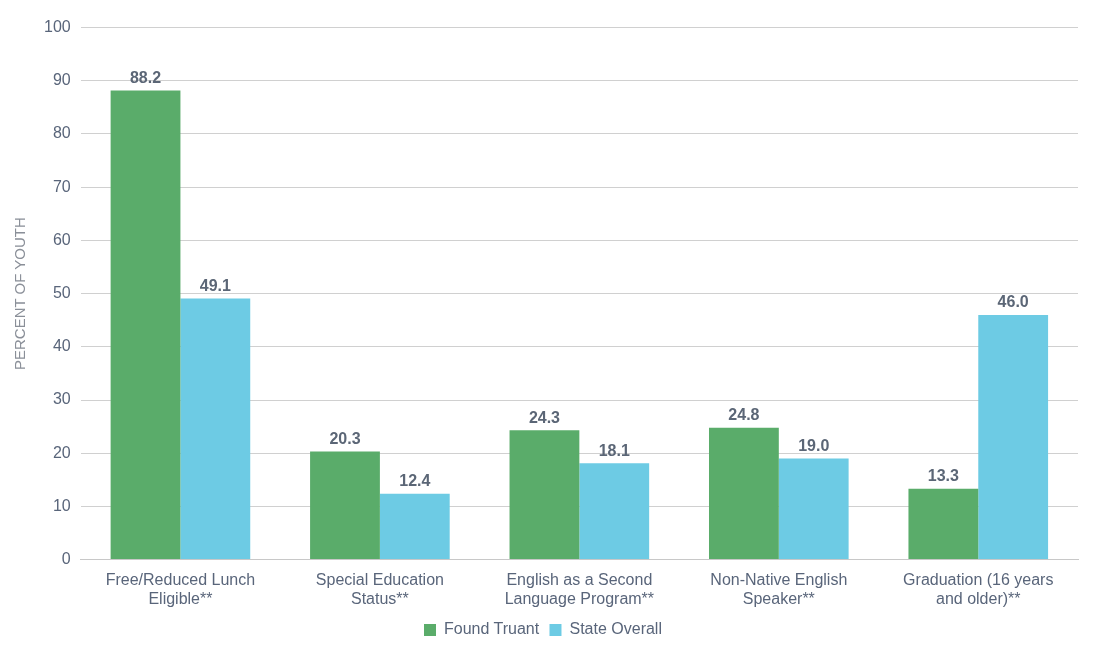 The width and height of the screenshot is (1097, 659). I want to click on data-label: 24.3, so click(544, 417).